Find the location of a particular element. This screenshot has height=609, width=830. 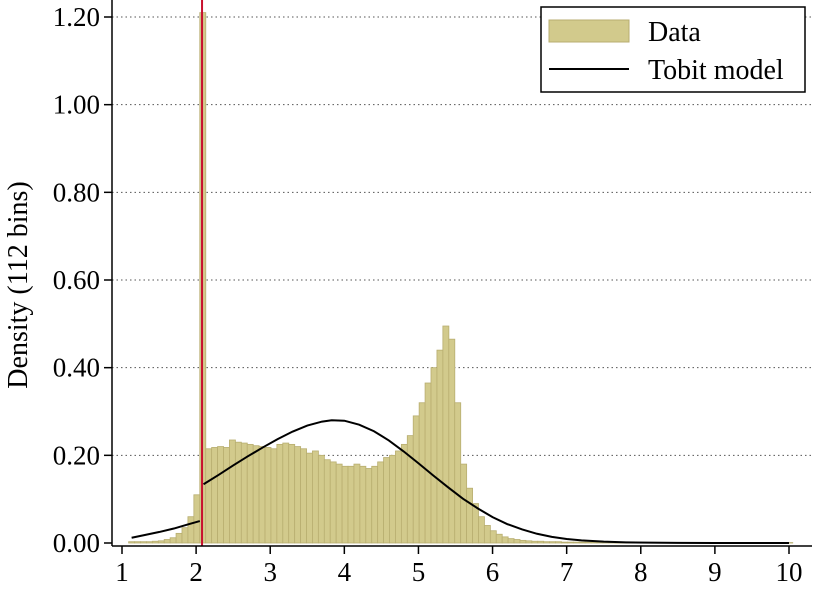

y-tick-label: 1.20 is located at coordinates (76, 17).